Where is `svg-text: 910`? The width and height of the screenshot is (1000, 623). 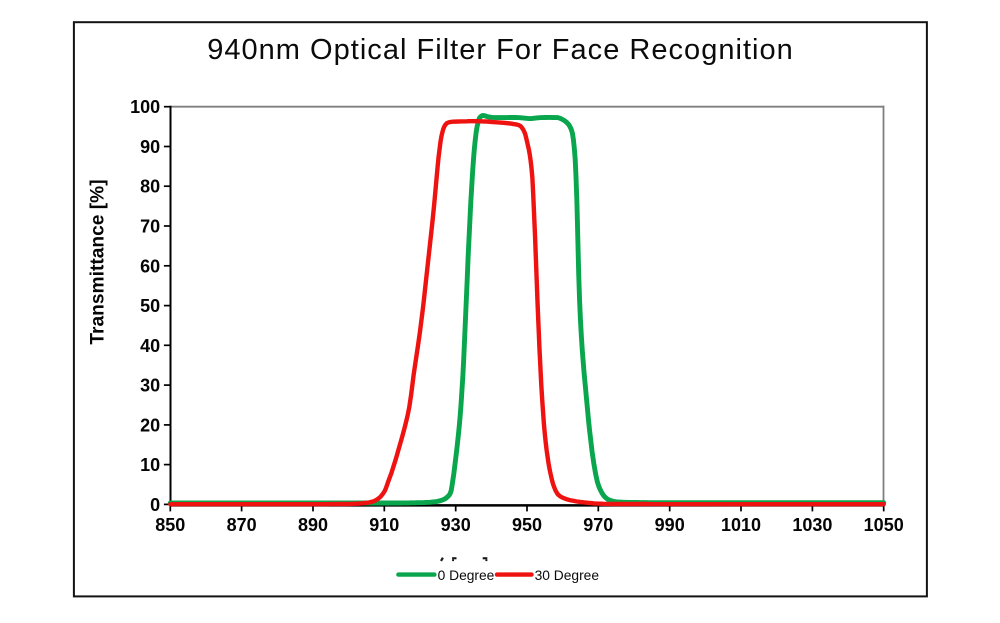
svg-text: 910 is located at coordinates (384, 525).